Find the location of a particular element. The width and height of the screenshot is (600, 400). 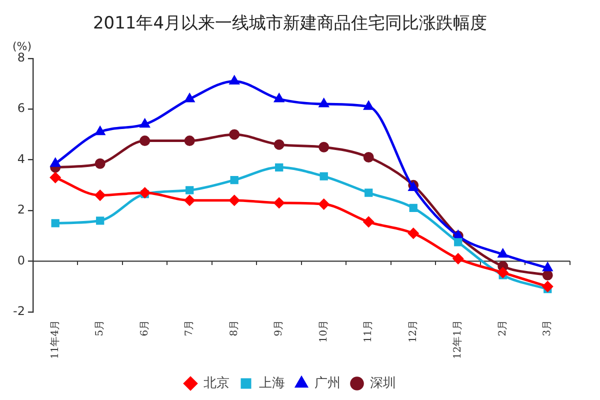

y-tick-label: 2 is located at coordinates (21, 209).